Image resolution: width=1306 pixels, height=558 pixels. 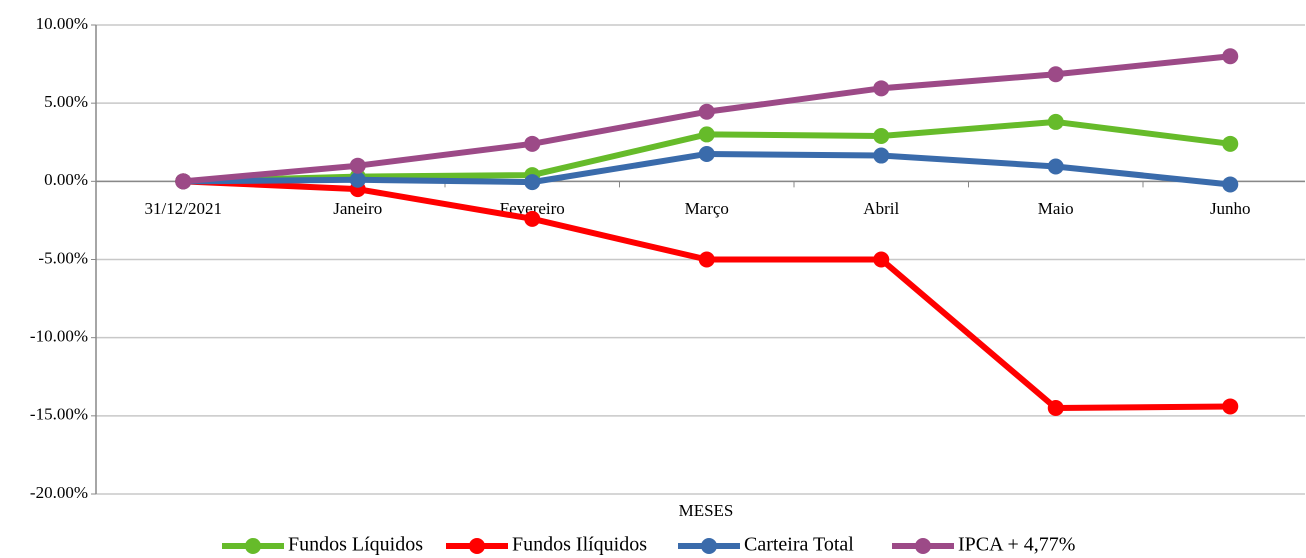 What do you see at coordinates (1016, 545) in the screenshot?
I see `legend-label: IPCA + 4,77%` at bounding box center [1016, 545].